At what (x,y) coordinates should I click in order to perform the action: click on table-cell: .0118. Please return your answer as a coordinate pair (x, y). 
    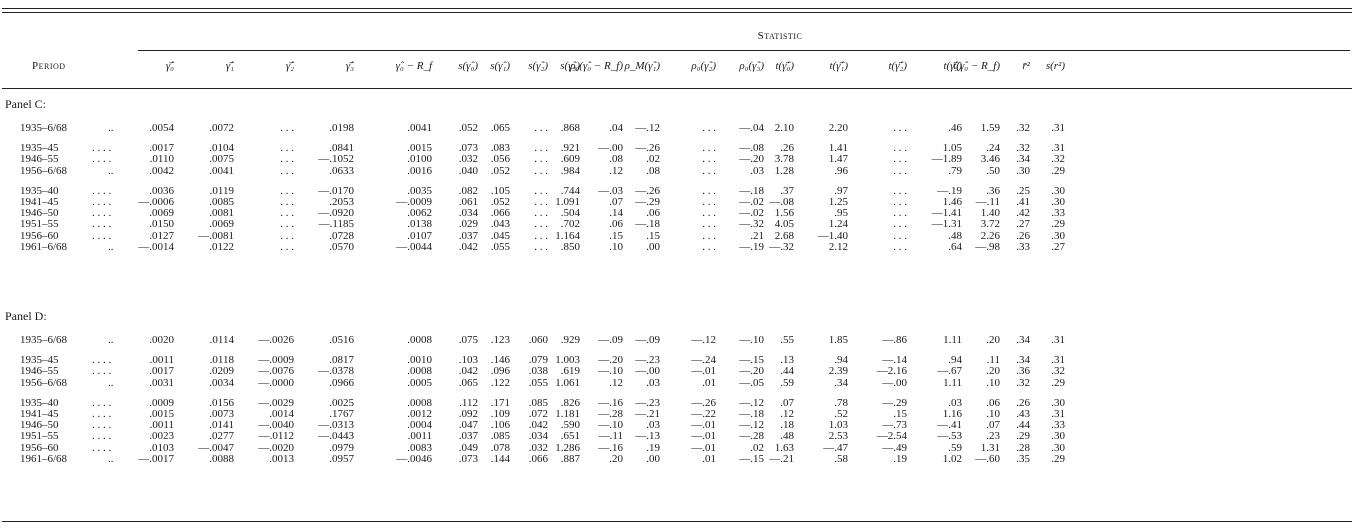
    Looking at the image, I should click on (221, 360).